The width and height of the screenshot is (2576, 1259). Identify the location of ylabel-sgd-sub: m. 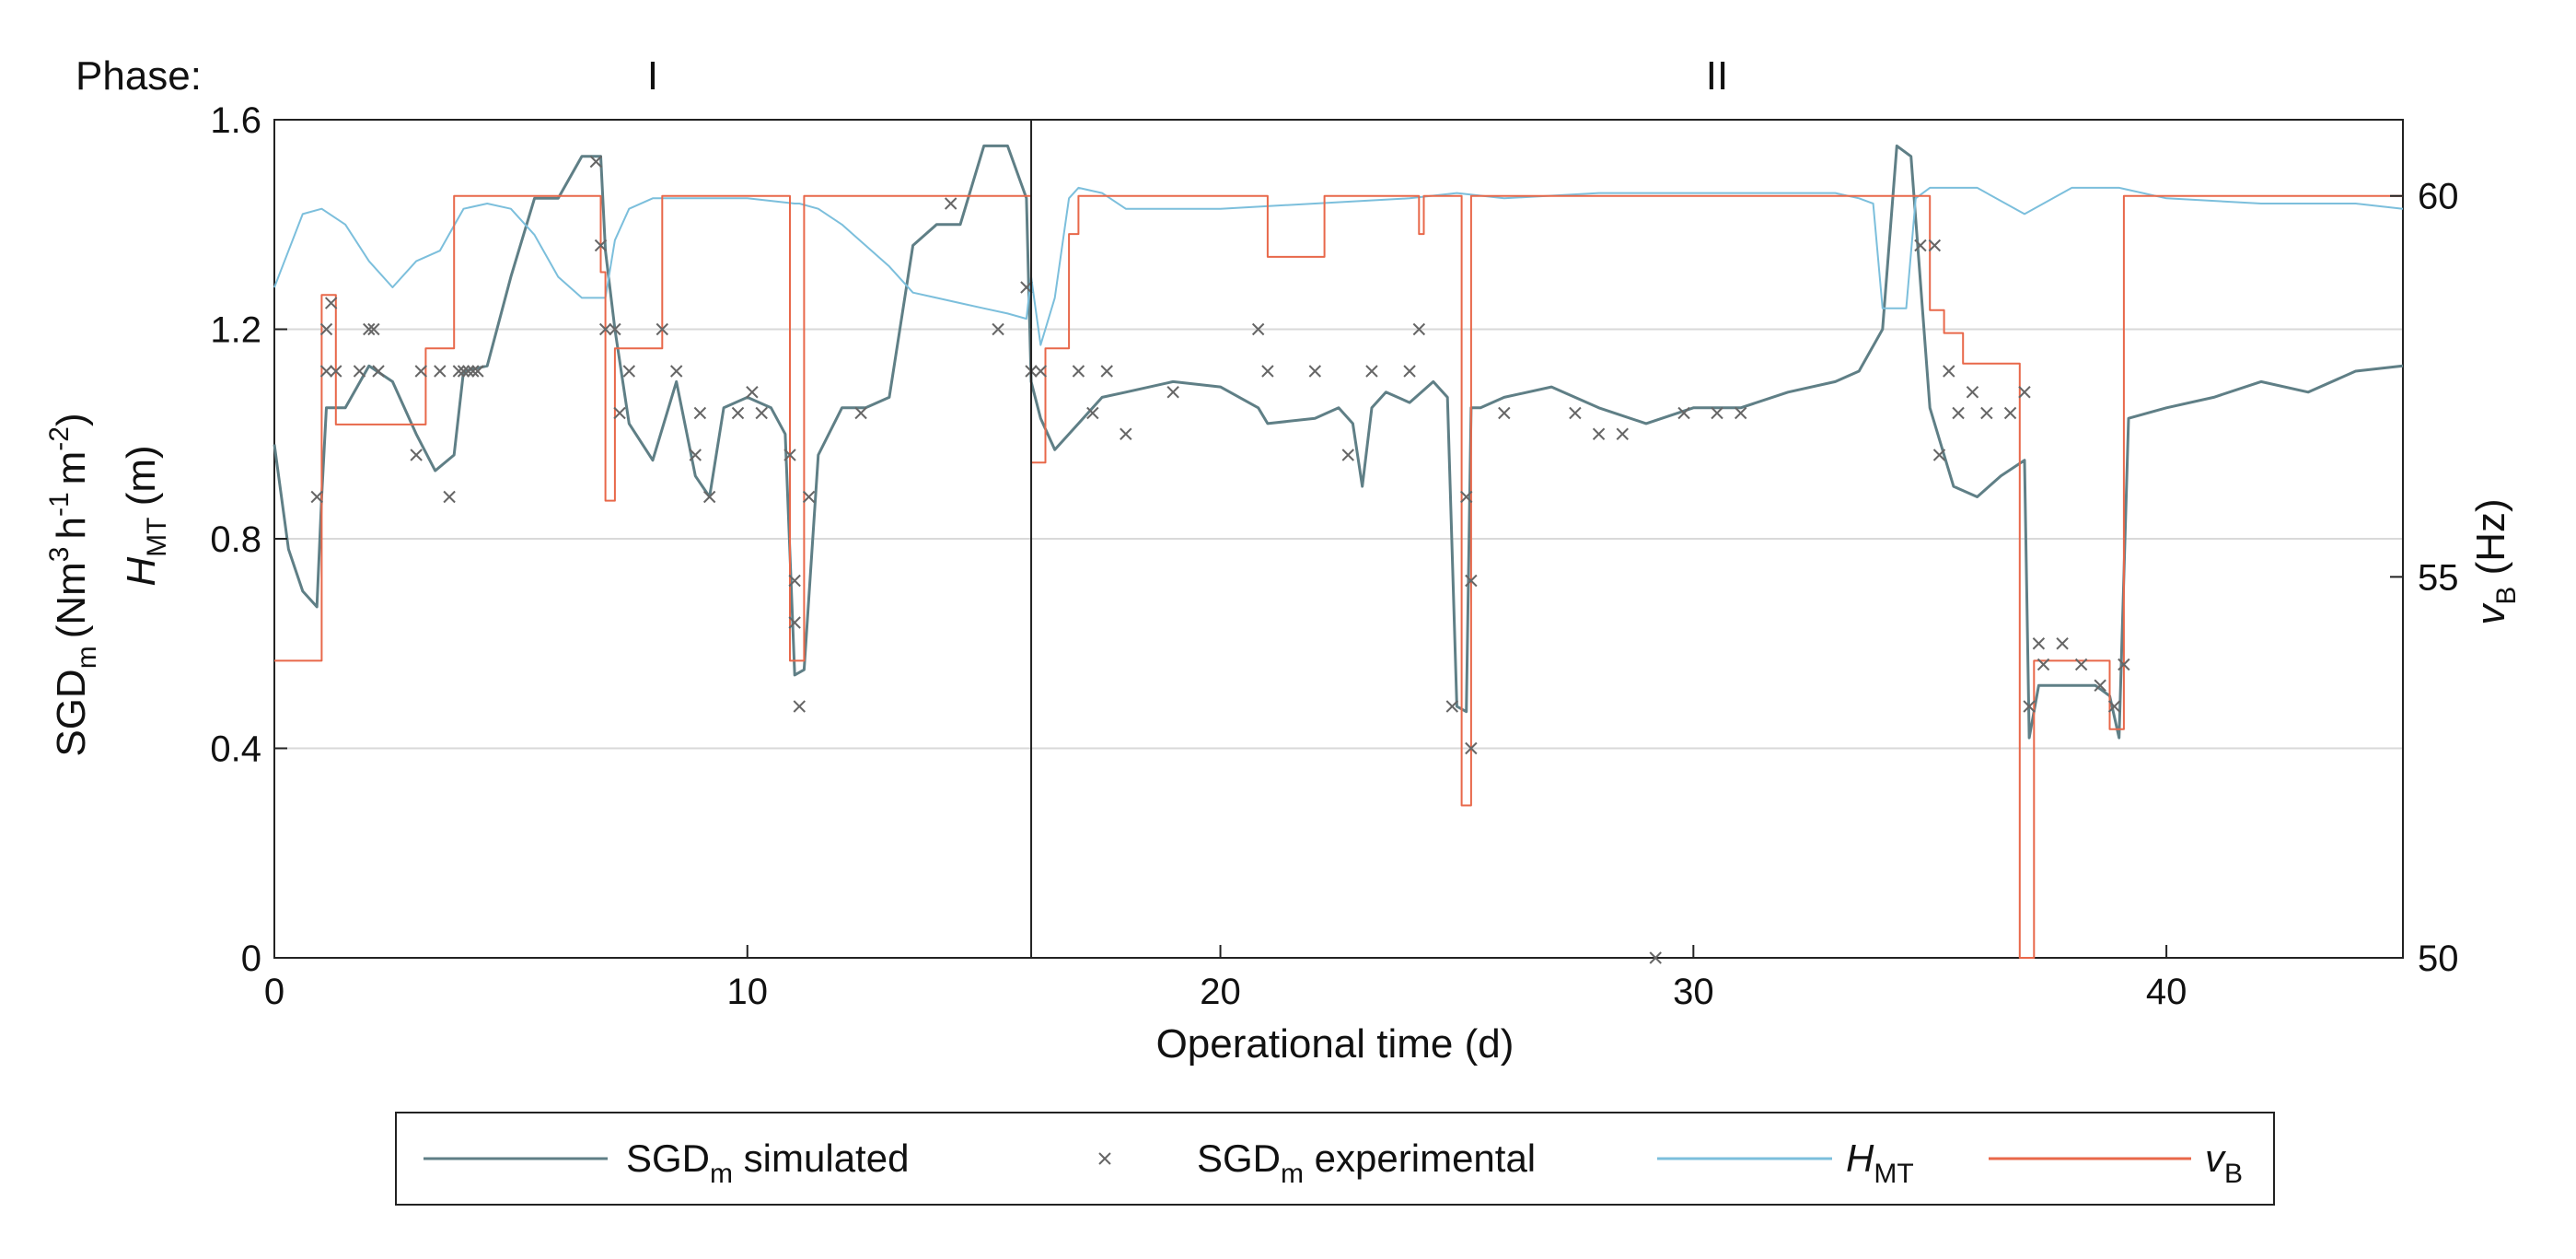
(87, 658).